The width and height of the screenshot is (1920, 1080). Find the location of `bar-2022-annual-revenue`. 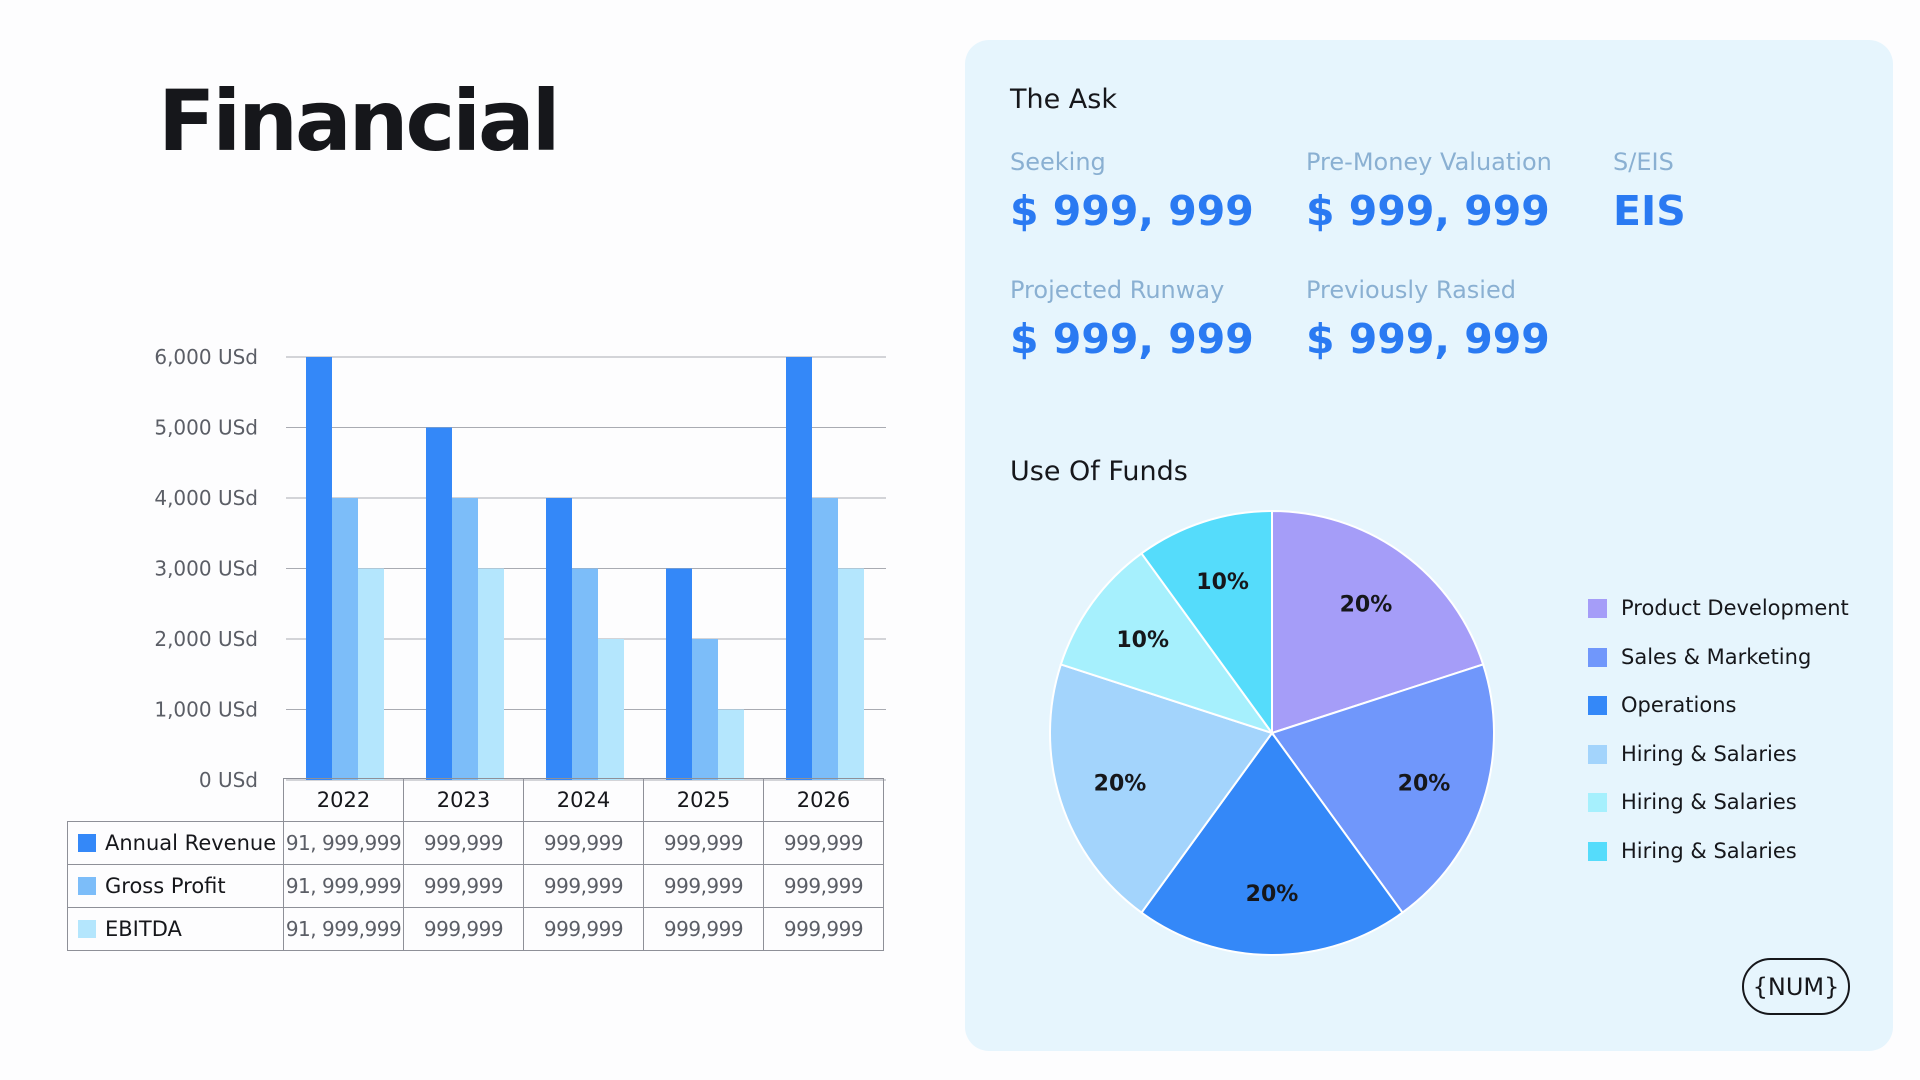

bar-2022-annual-revenue is located at coordinates (319, 568).